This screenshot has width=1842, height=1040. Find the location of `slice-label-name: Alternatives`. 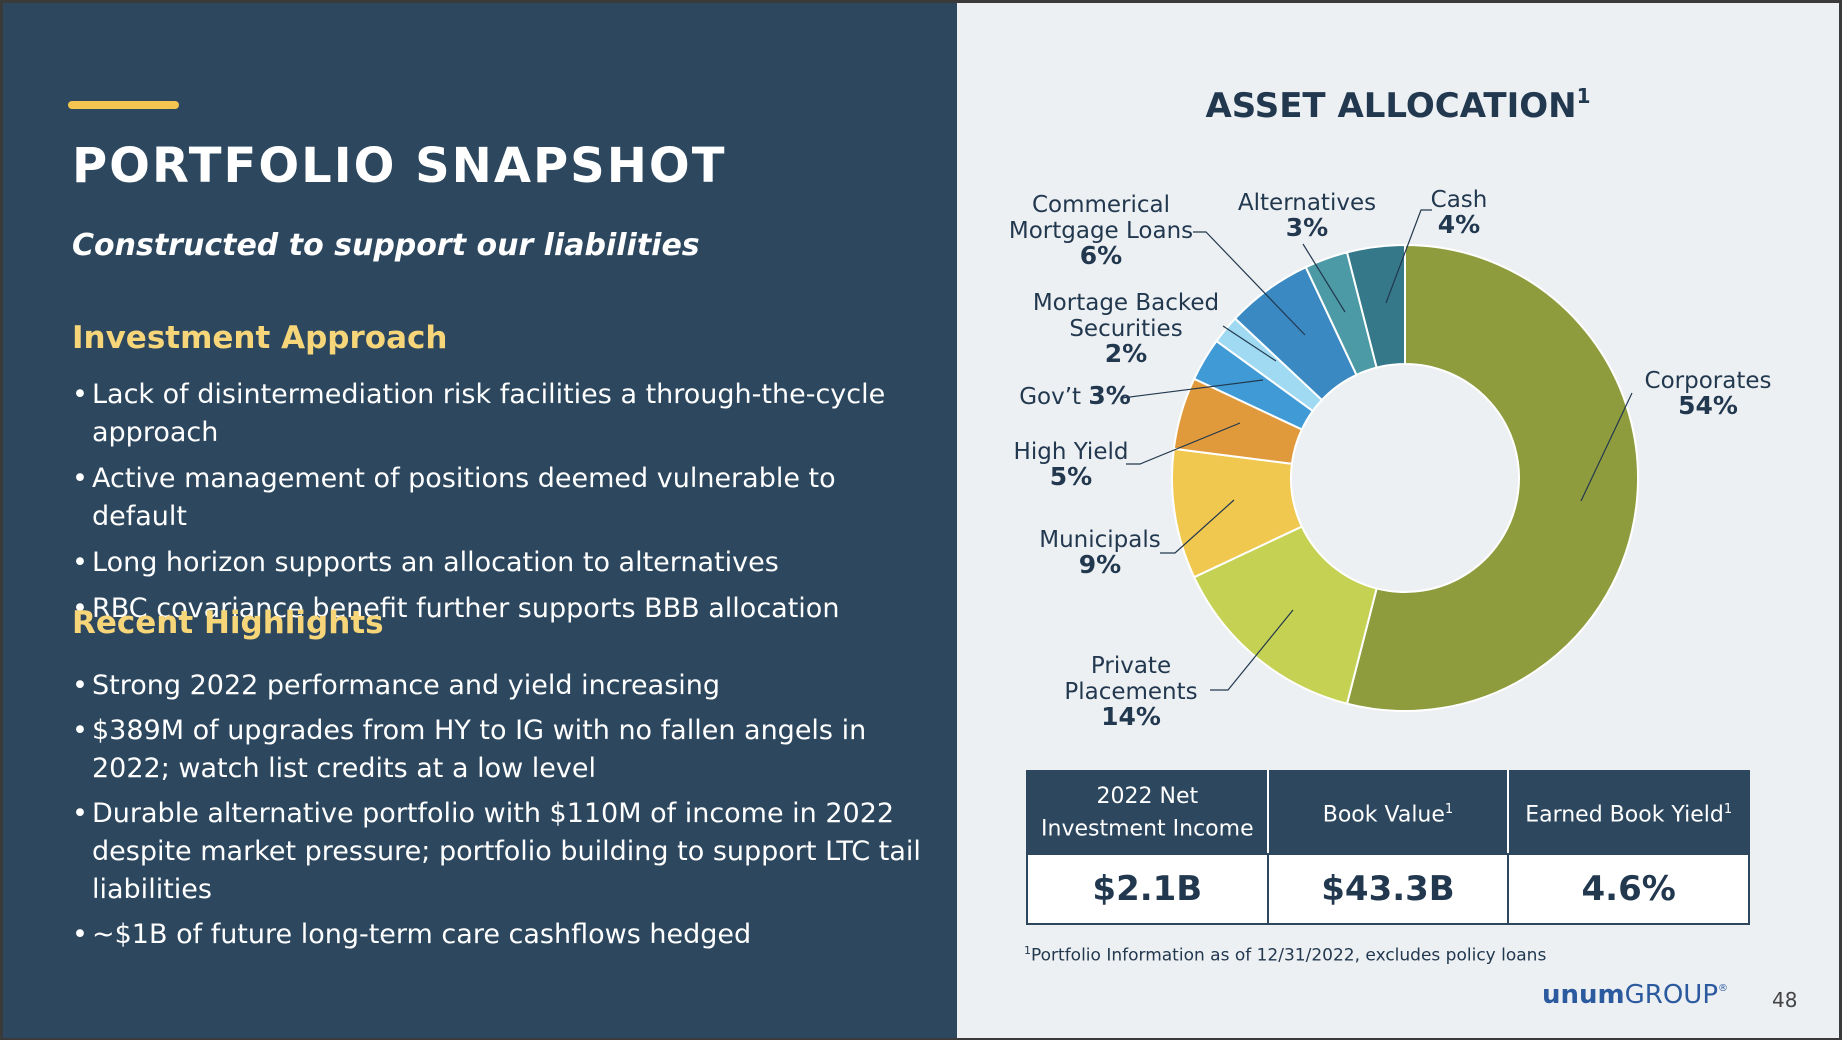

slice-label-name: Alternatives is located at coordinates (1307, 203).